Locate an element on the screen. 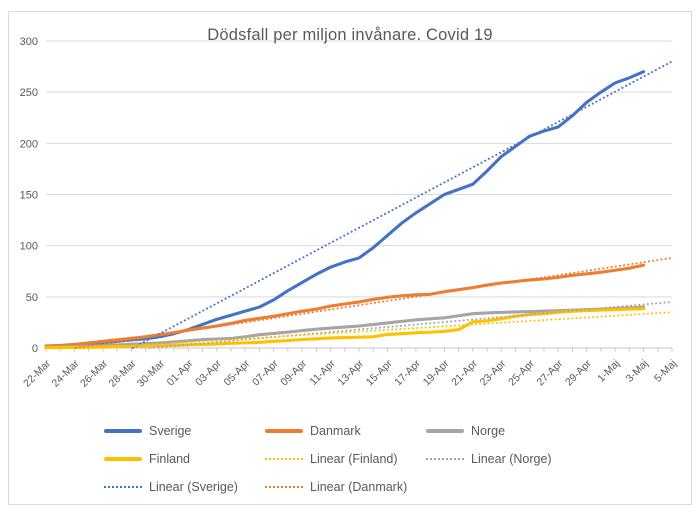 The width and height of the screenshot is (700, 517). legend-label: Danmark is located at coordinates (335, 431).